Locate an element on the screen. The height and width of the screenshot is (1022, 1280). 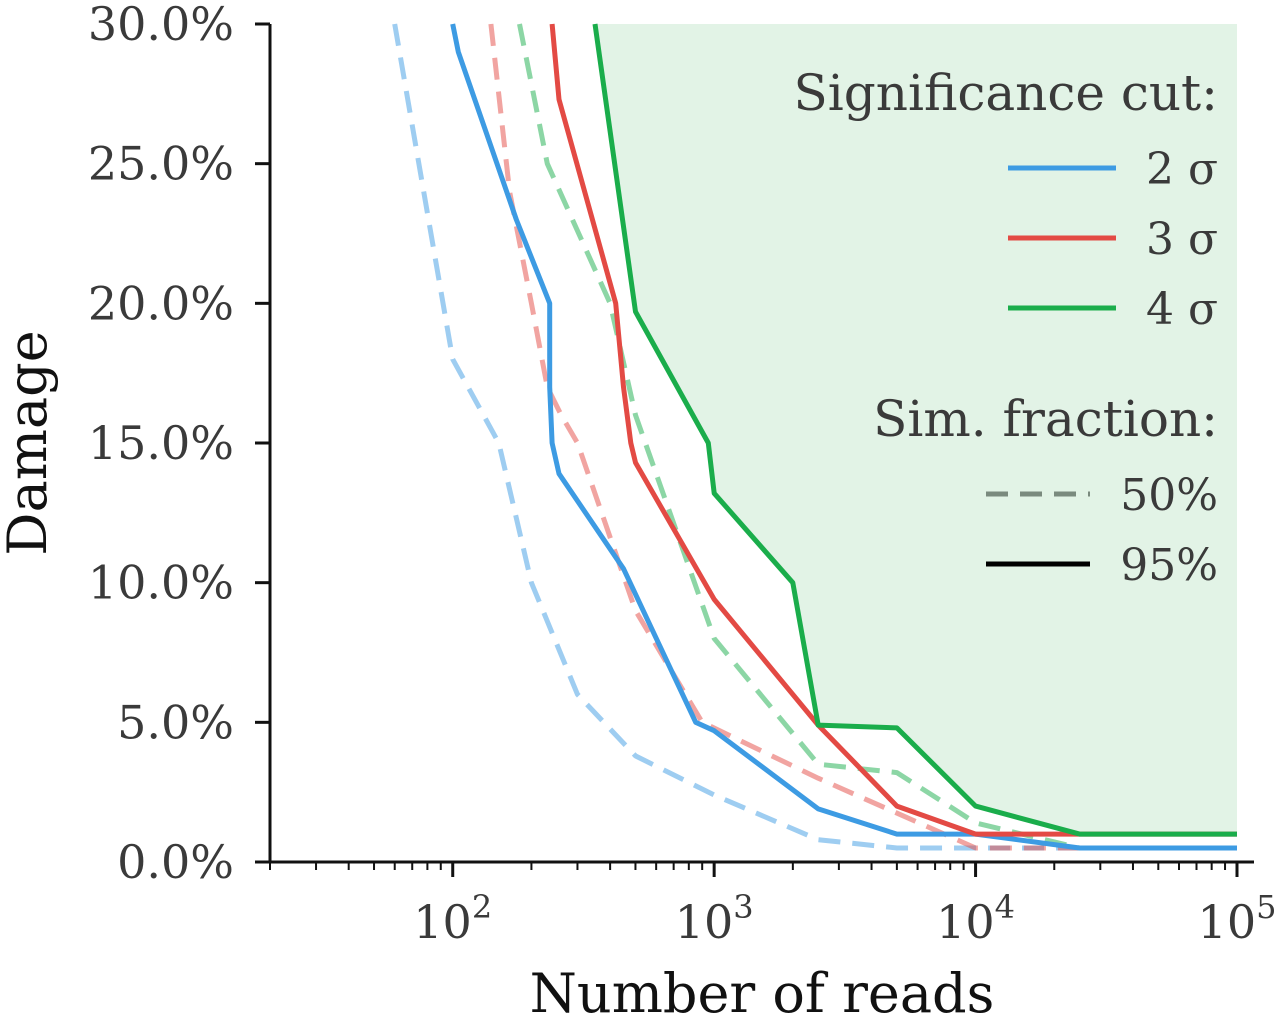
y-tick-label: 10.0% is located at coordinates (161, 583).